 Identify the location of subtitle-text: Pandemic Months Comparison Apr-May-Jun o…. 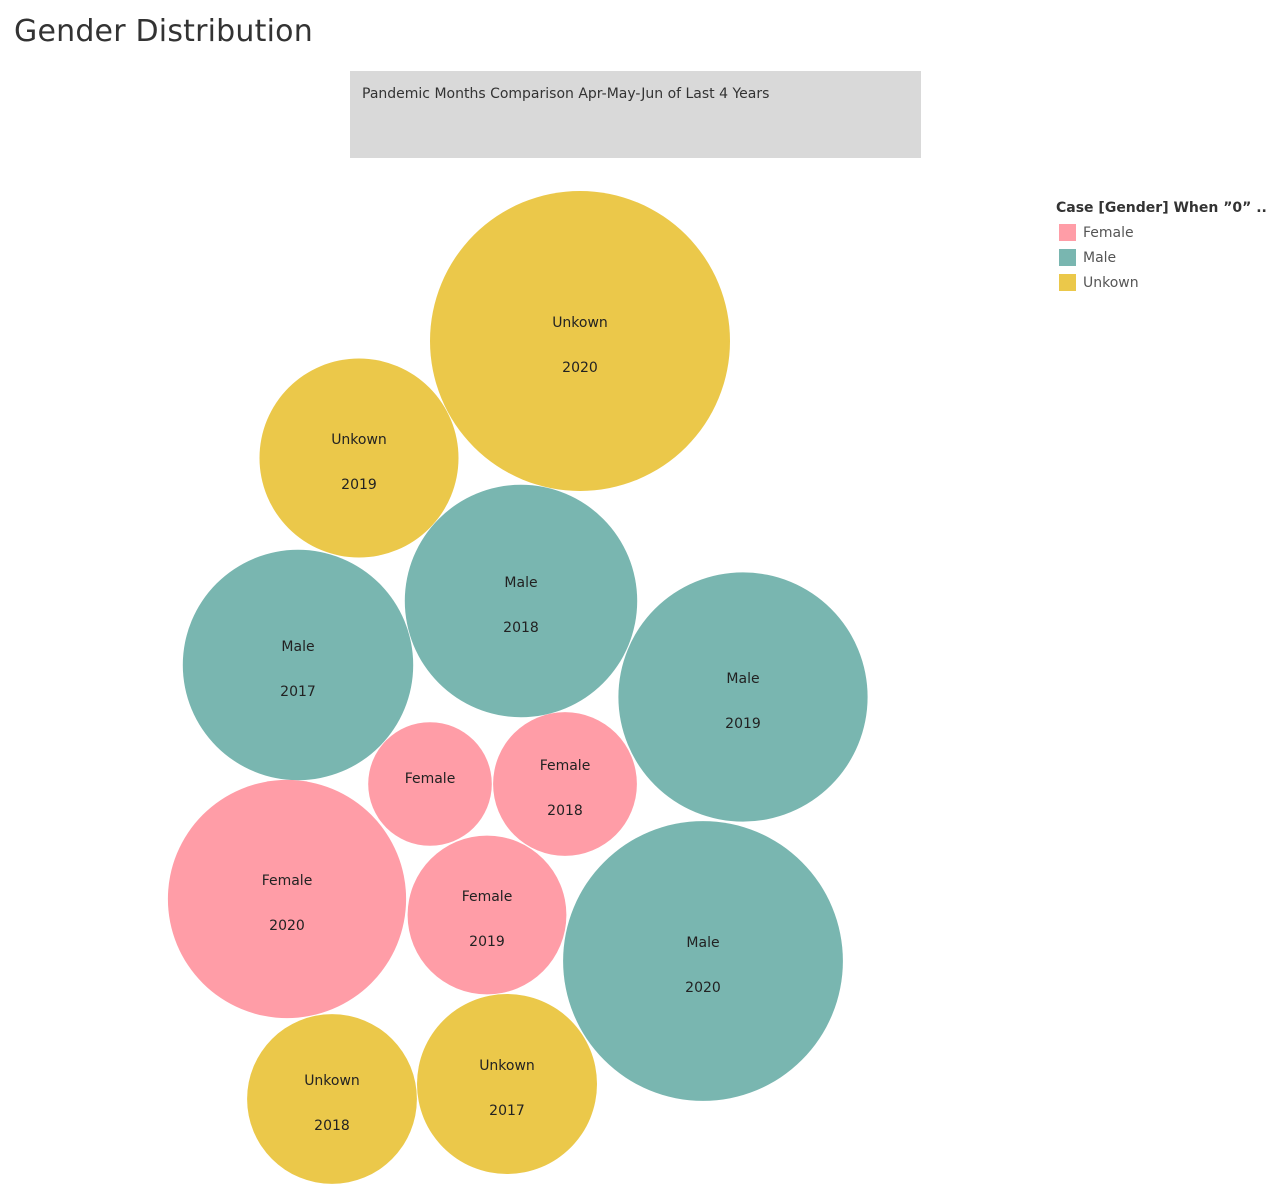
(566, 94).